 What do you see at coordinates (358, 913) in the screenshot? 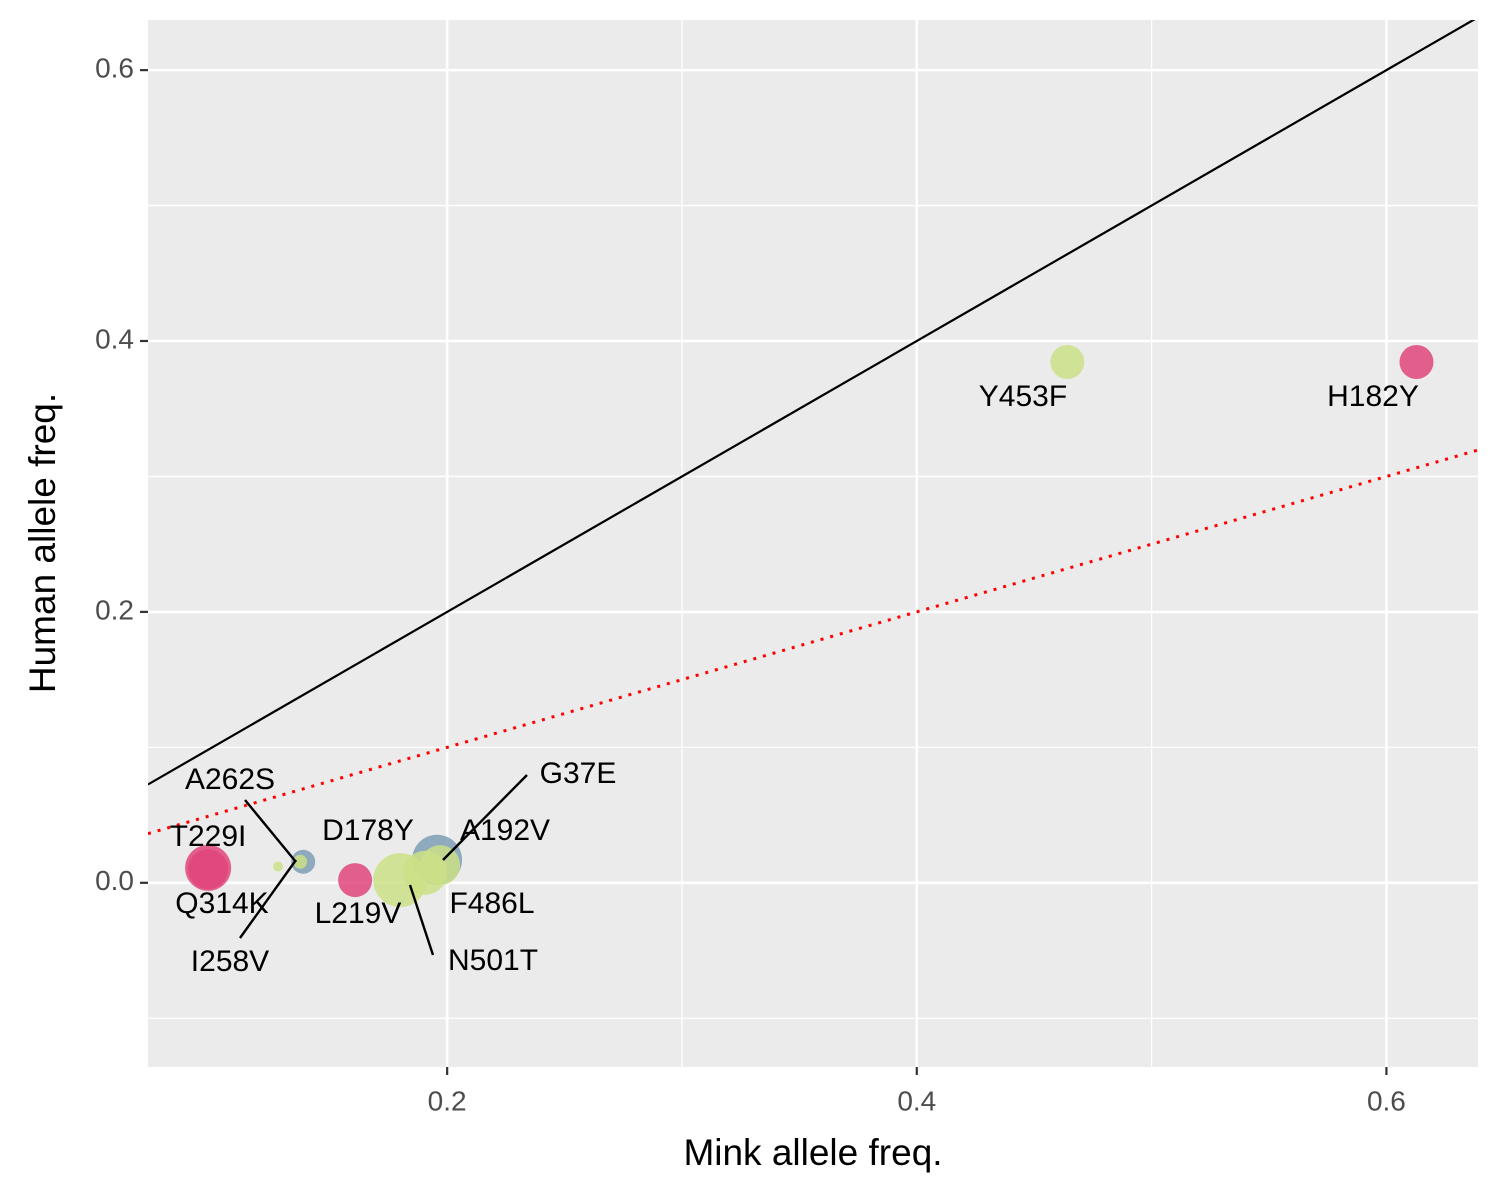
I see `point-label: L219V` at bounding box center [358, 913].